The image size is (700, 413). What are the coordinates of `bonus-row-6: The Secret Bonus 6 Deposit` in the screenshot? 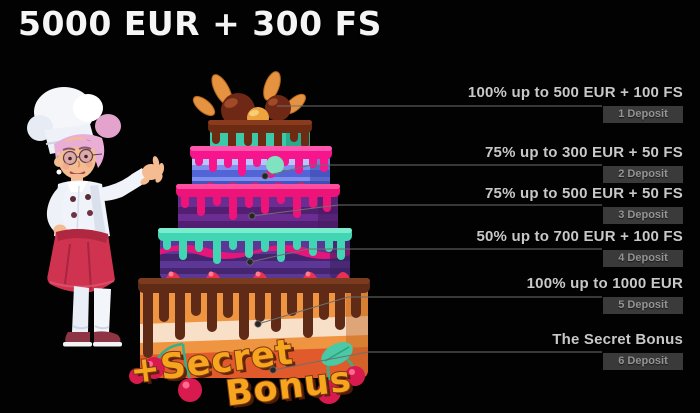 It's located at (518, 351).